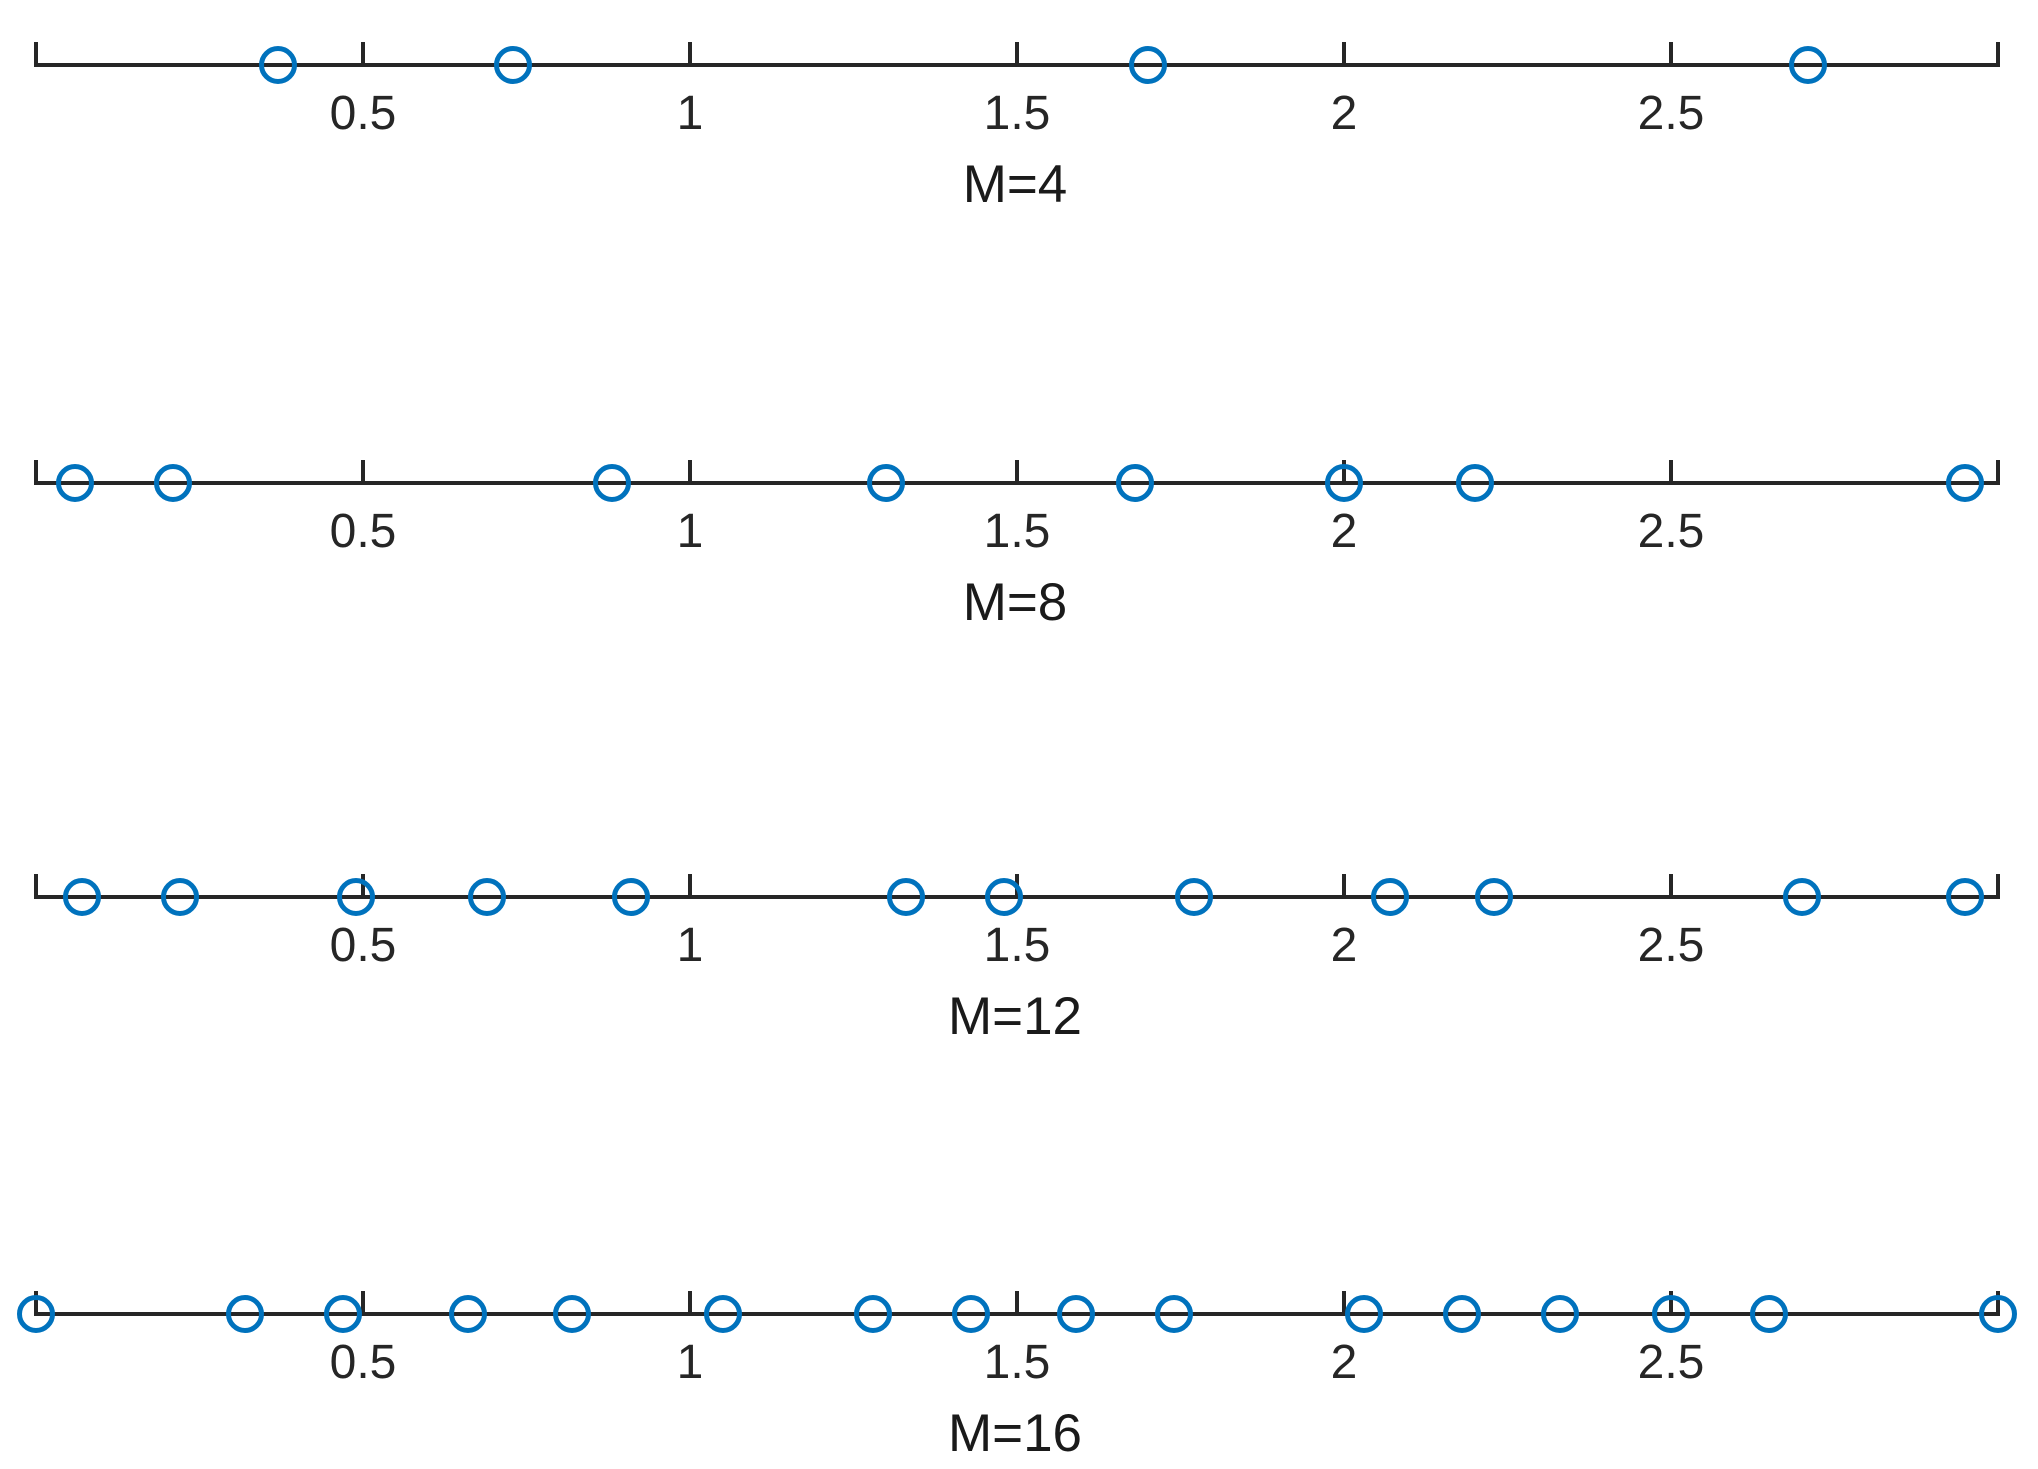 Image resolution: width=2038 pixels, height=1469 pixels. Describe the element at coordinates (1015, 1433) in the screenshot. I see `x-axis-label: M=16` at that location.